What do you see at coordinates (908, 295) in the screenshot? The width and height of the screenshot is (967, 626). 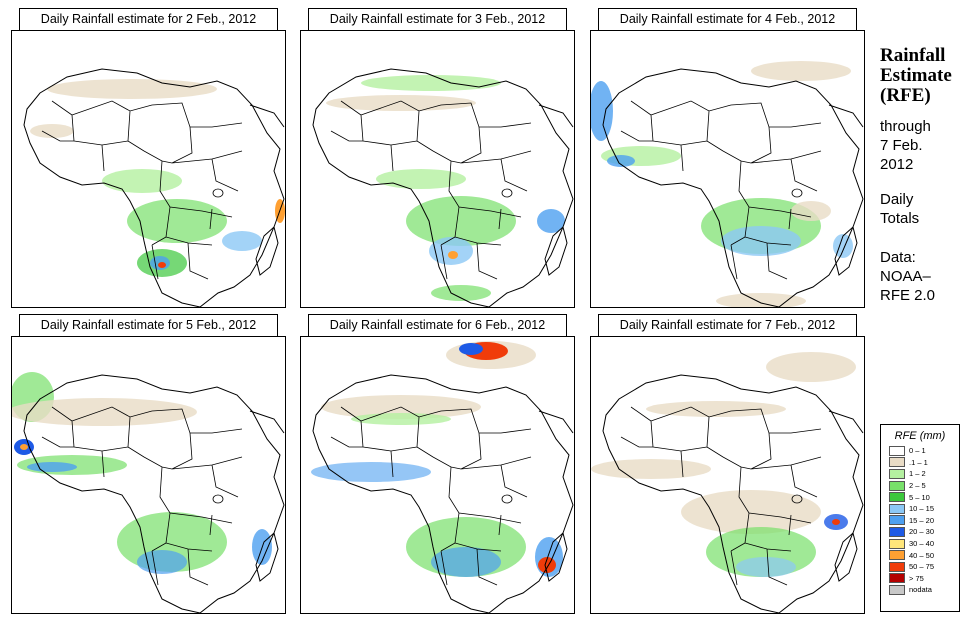 I see `data-source-line-2: RFE 2.0` at bounding box center [908, 295].